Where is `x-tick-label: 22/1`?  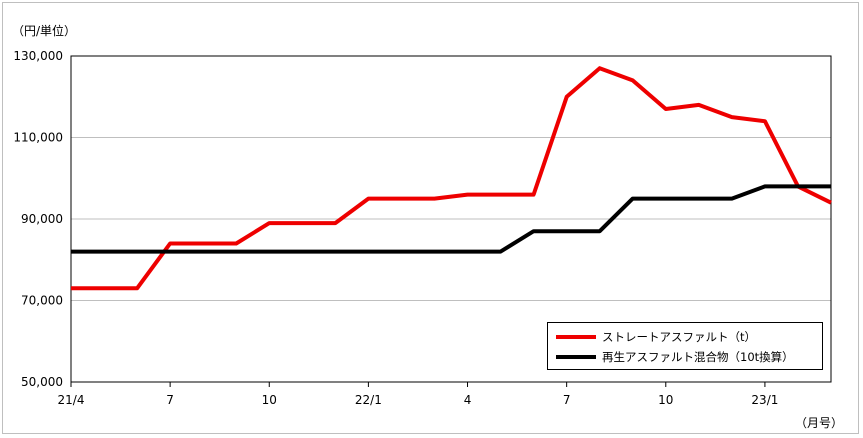 x-tick-label: 22/1 is located at coordinates (368, 400).